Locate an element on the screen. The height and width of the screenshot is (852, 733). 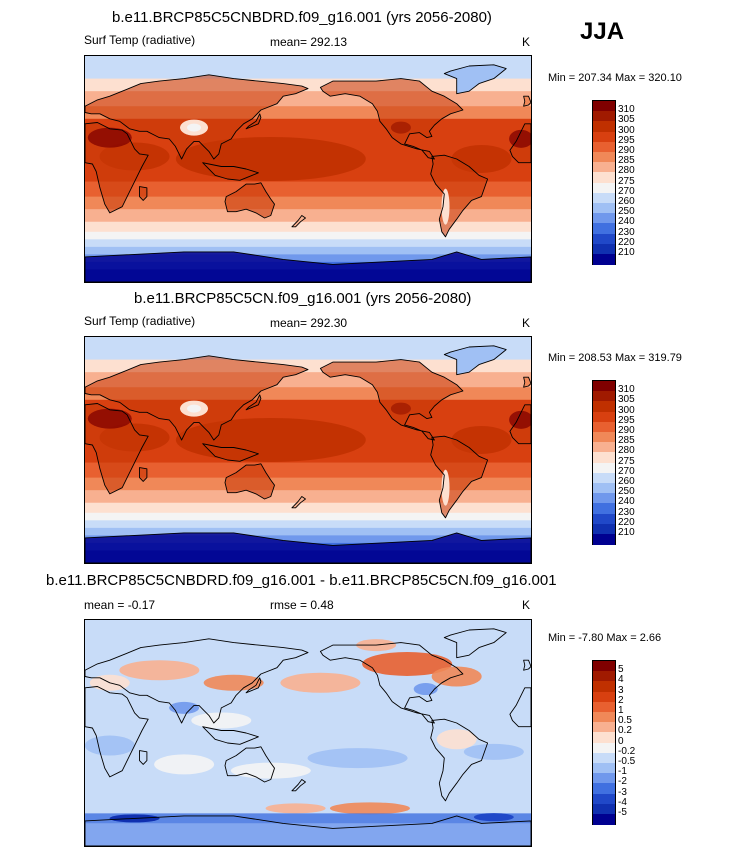
colorbar-tick-label: 5 is located at coordinates (621, 670).